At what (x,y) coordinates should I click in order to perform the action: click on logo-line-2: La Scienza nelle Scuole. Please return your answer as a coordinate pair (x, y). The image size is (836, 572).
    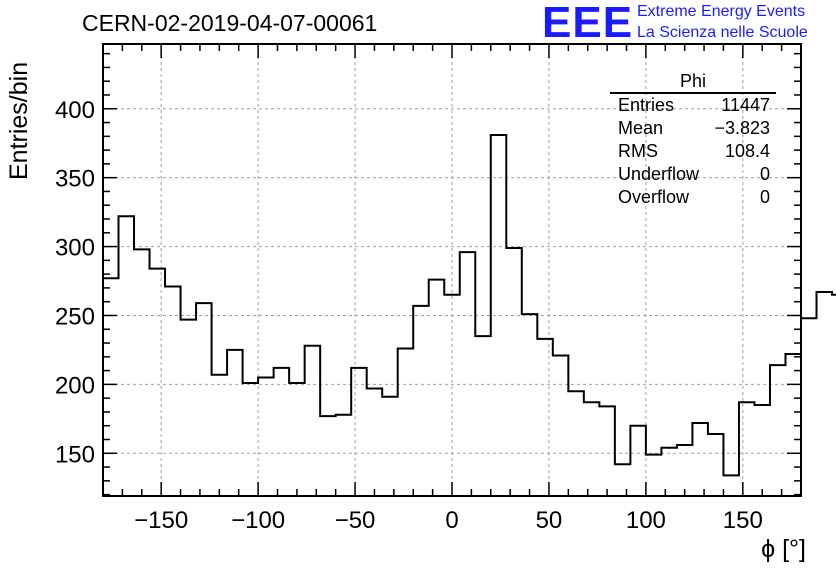
    Looking at the image, I should click on (722, 32).